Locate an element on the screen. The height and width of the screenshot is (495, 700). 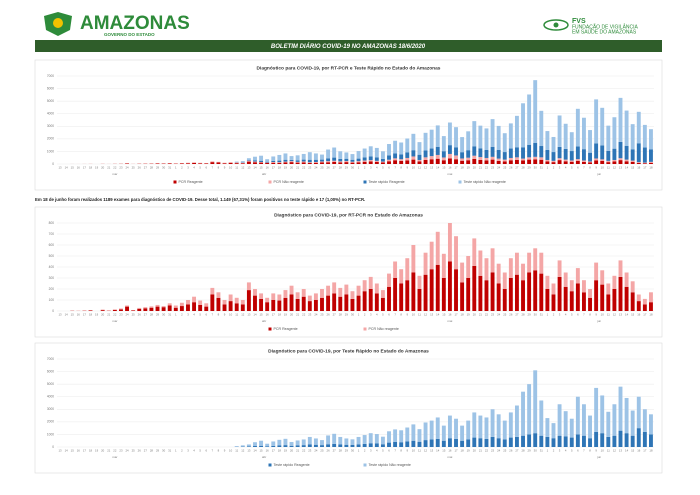
x-tick-label: 31 is located at coordinates (170, 168).